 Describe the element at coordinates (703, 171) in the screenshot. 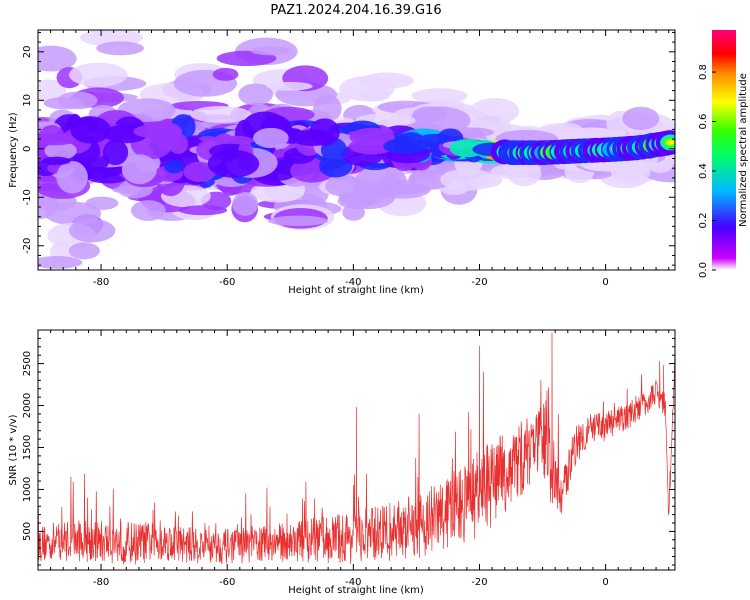

I see `colorbar-tick-label: 0.4` at that location.